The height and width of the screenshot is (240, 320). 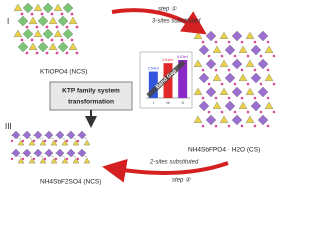 I want to click on step-2-text: 2-sites substituted, so click(x=174, y=163).